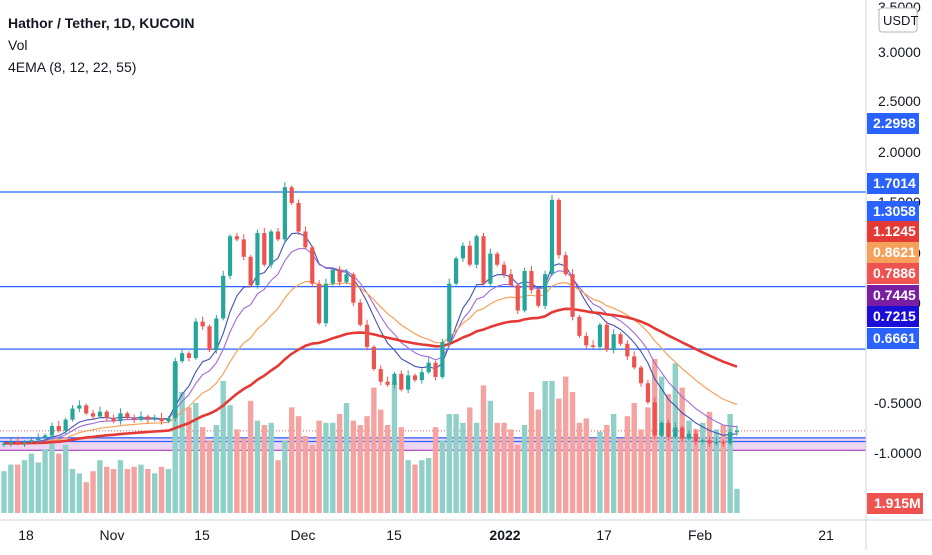 The height and width of the screenshot is (555, 932). Describe the element at coordinates (894, 252) in the screenshot. I see `price-label-text: 0.8621` at that location.